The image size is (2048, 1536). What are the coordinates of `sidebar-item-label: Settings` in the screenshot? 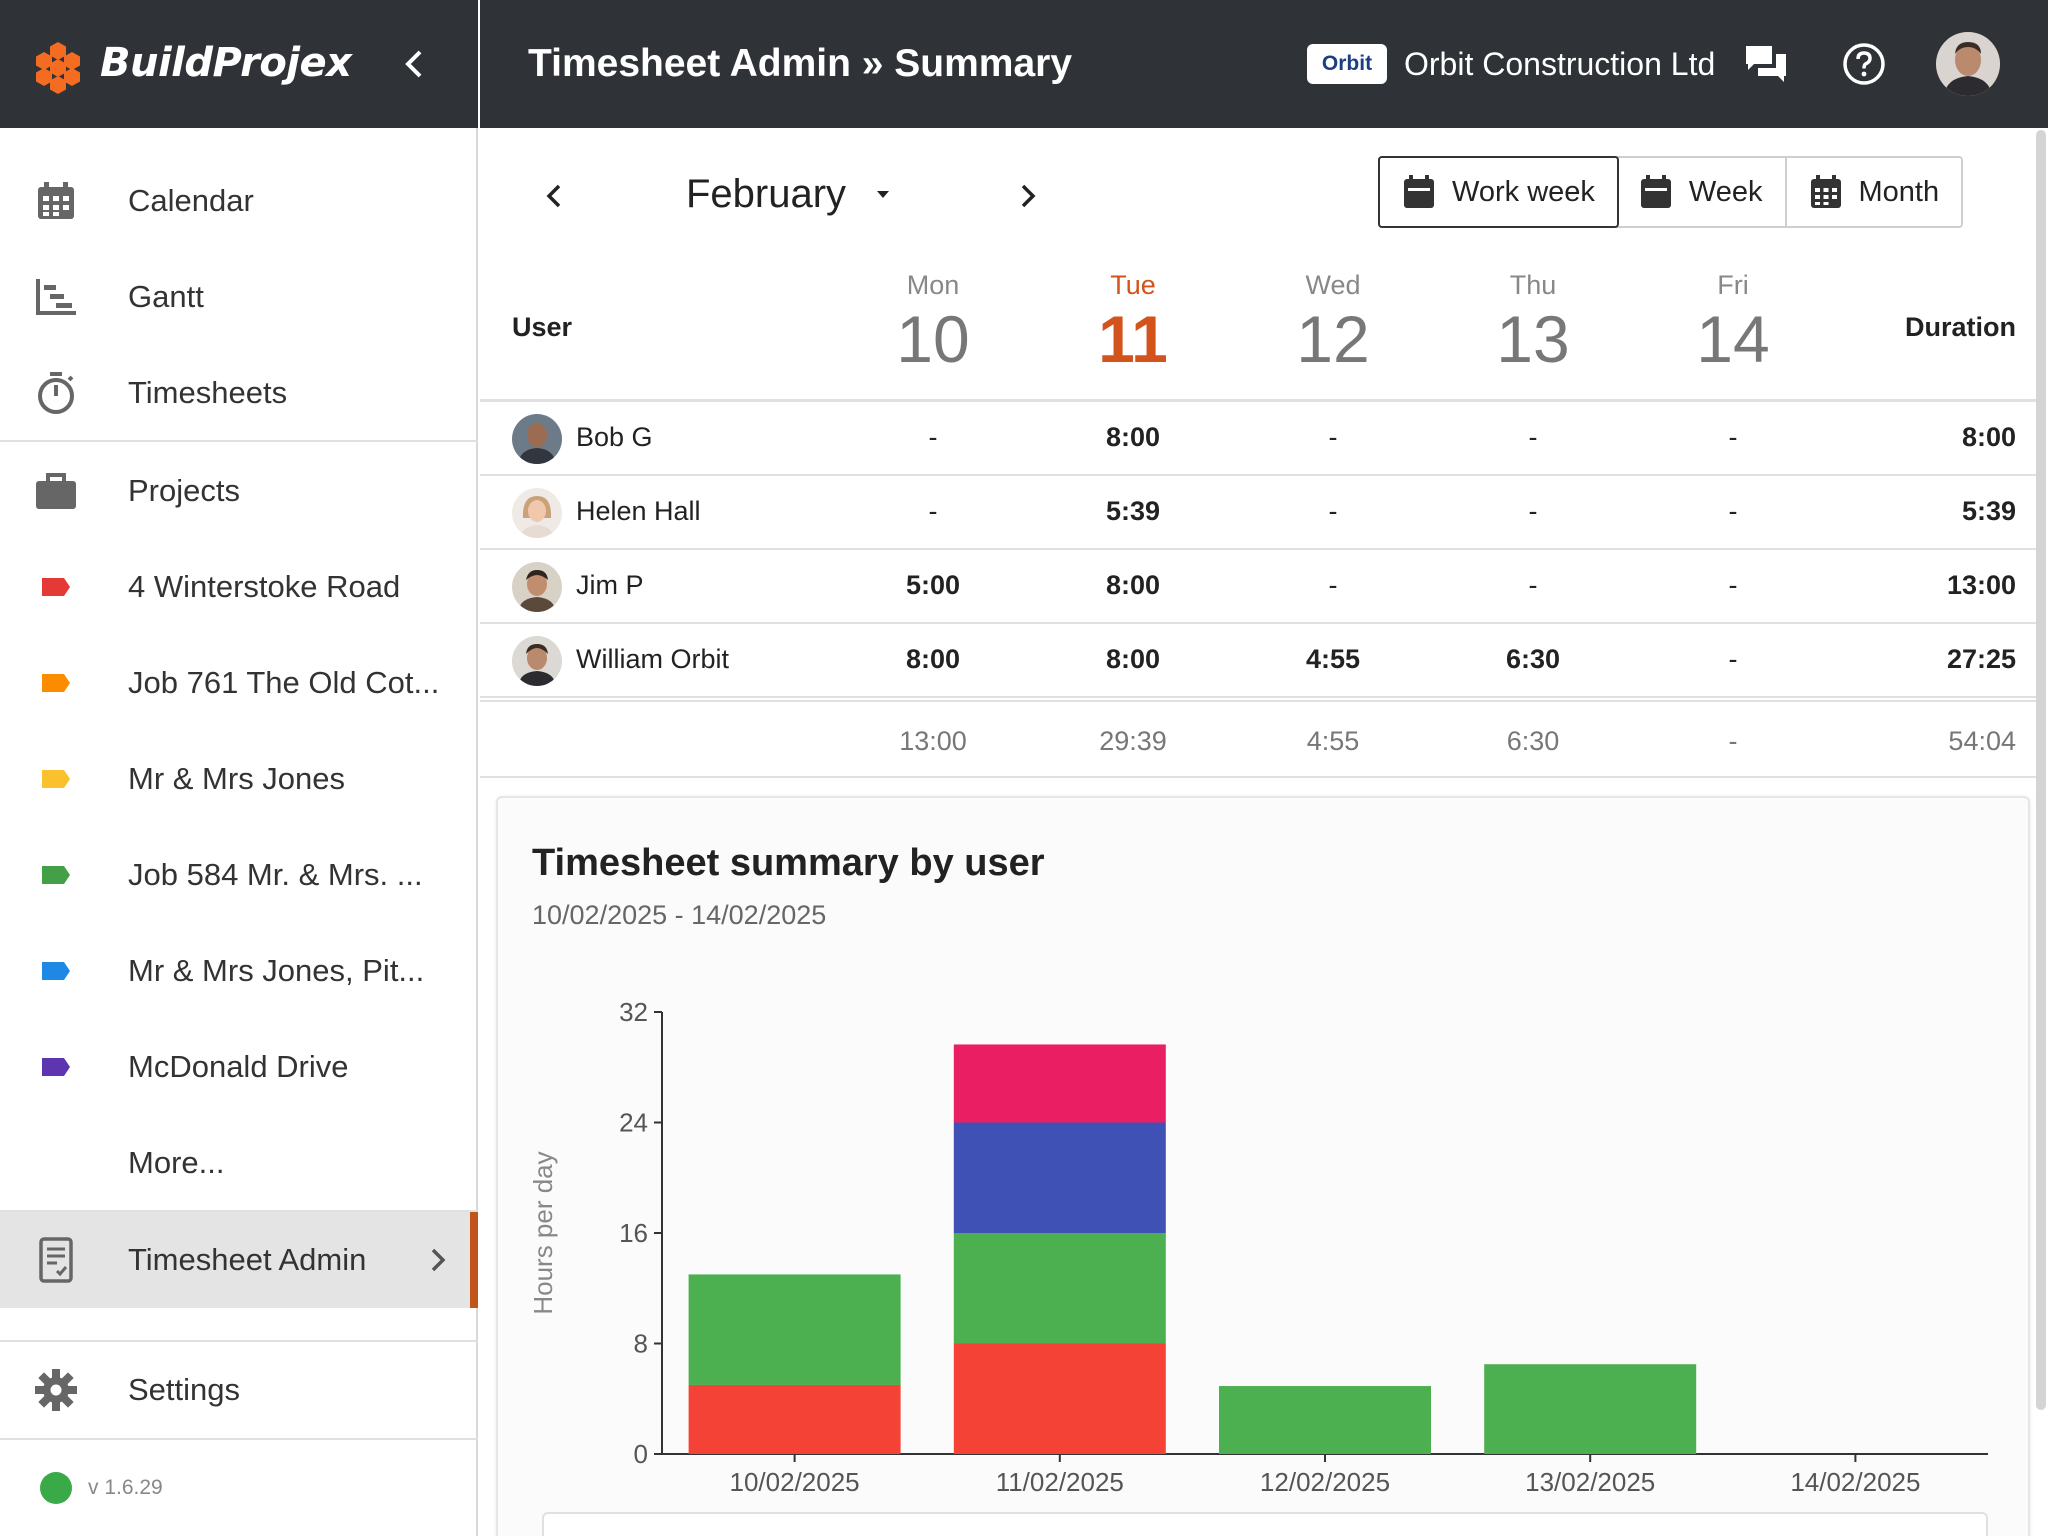 It's located at (184, 1389).